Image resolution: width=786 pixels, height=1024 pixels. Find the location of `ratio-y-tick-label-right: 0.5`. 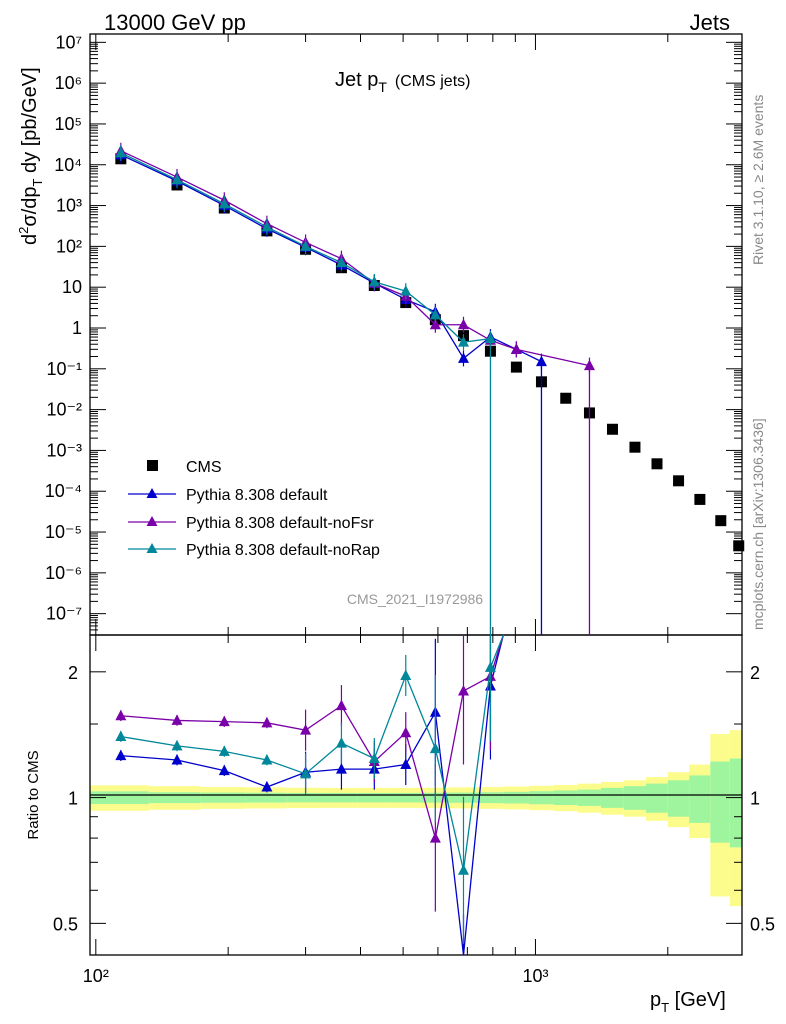

ratio-y-tick-label-right: 0.5 is located at coordinates (762, 924).